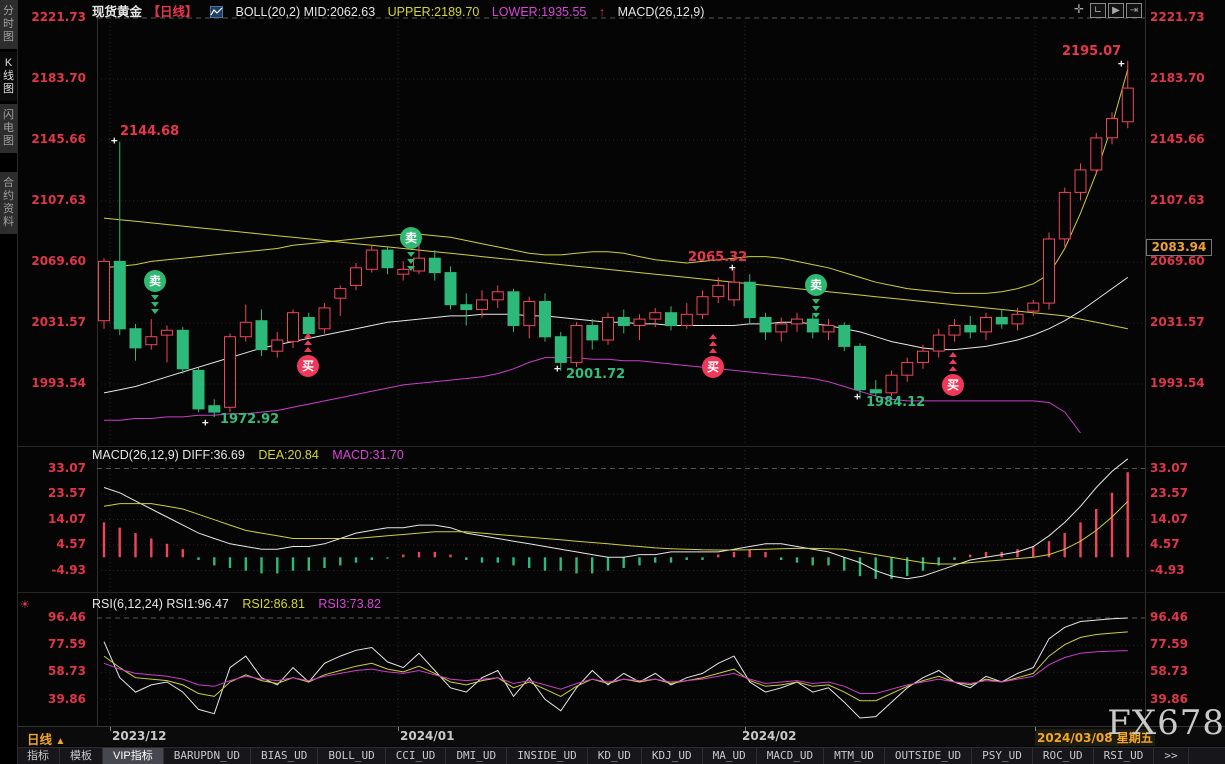 The height and width of the screenshot is (764, 1225). I want to click on axis-price-label: 1993.54, so click(58, 383).